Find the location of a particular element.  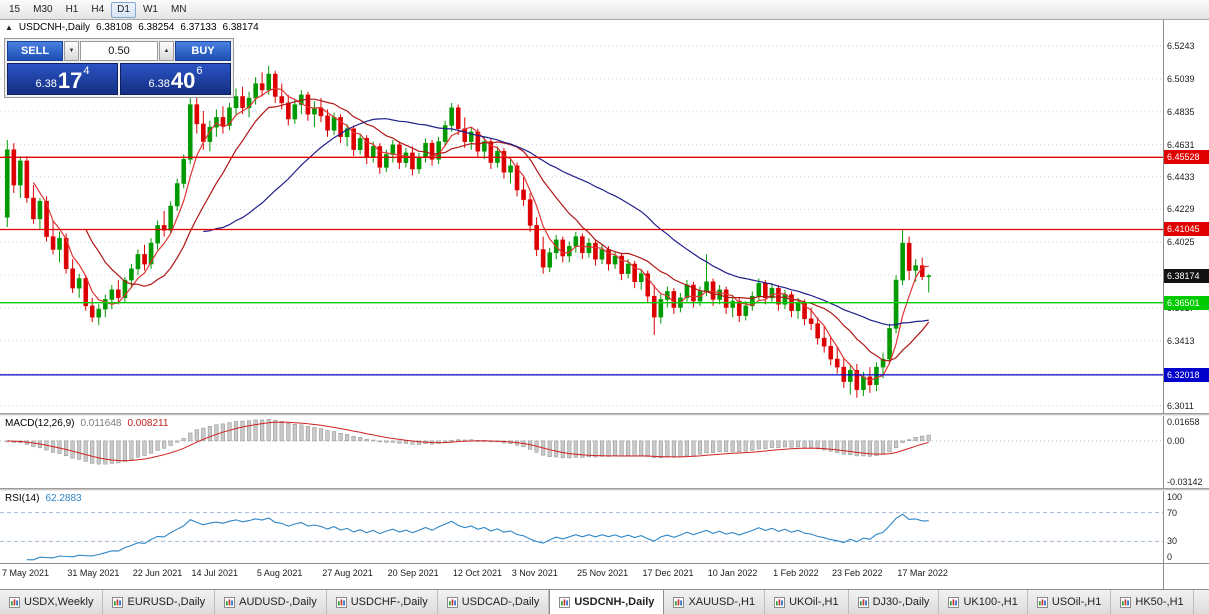

price-tick-label: 6.4025 is located at coordinates (1181, 242).